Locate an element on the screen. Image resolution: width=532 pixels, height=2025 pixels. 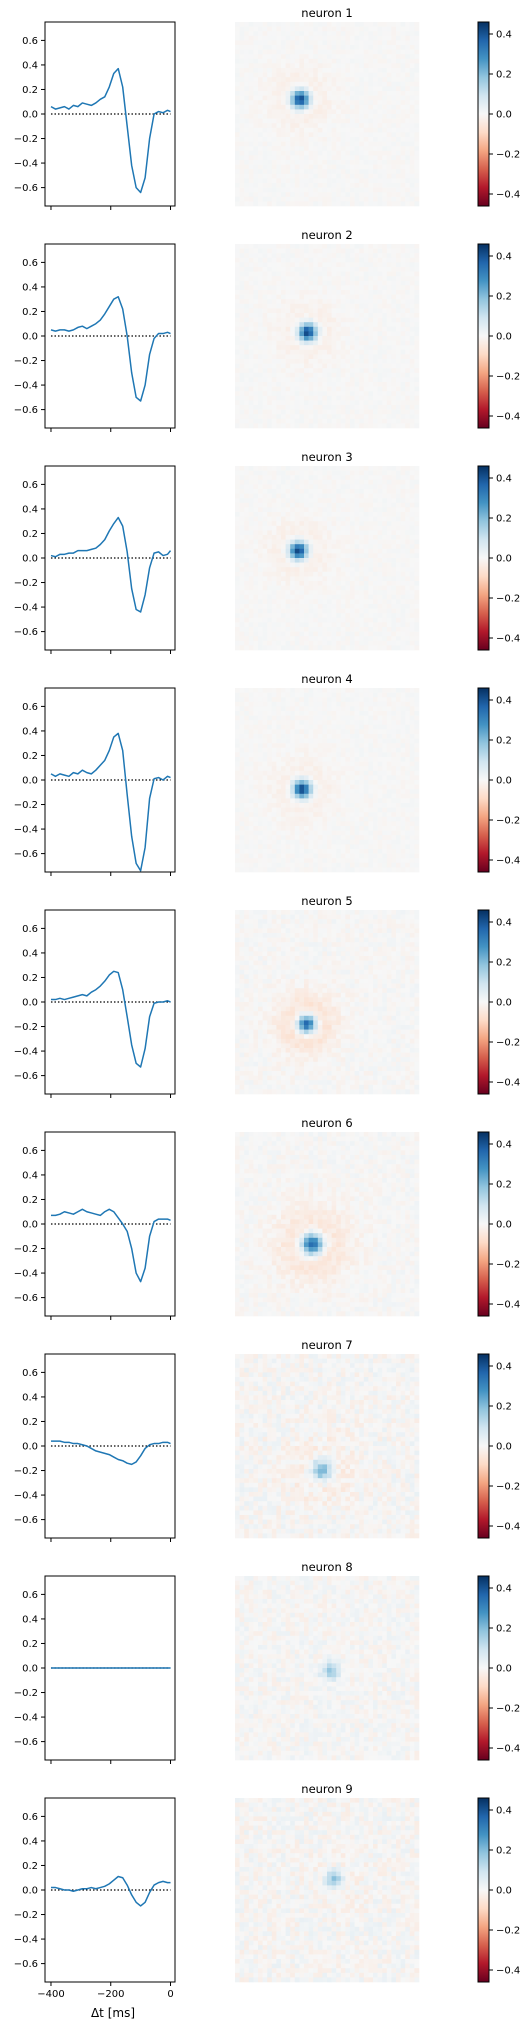
x-tick-label: −400 is located at coordinates (50, 1994).